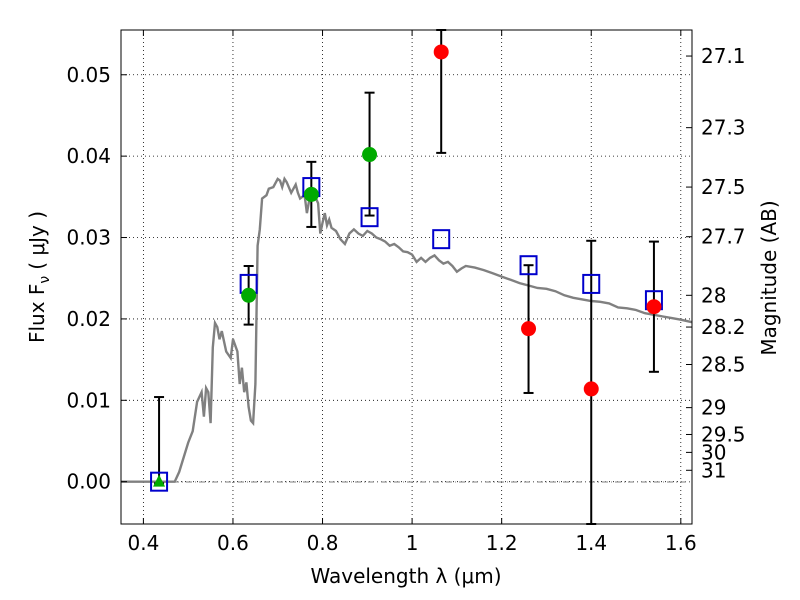 The image size is (800, 600). Describe the element at coordinates (723, 434) in the screenshot. I see `right-tick-label: 29.5` at that location.